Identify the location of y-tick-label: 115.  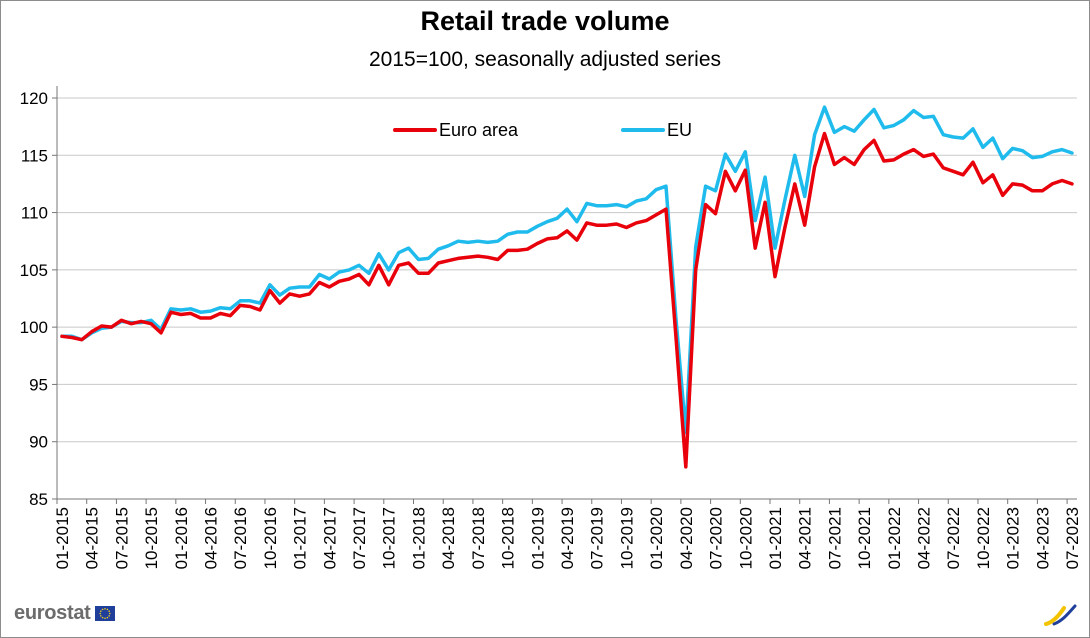
(34, 155).